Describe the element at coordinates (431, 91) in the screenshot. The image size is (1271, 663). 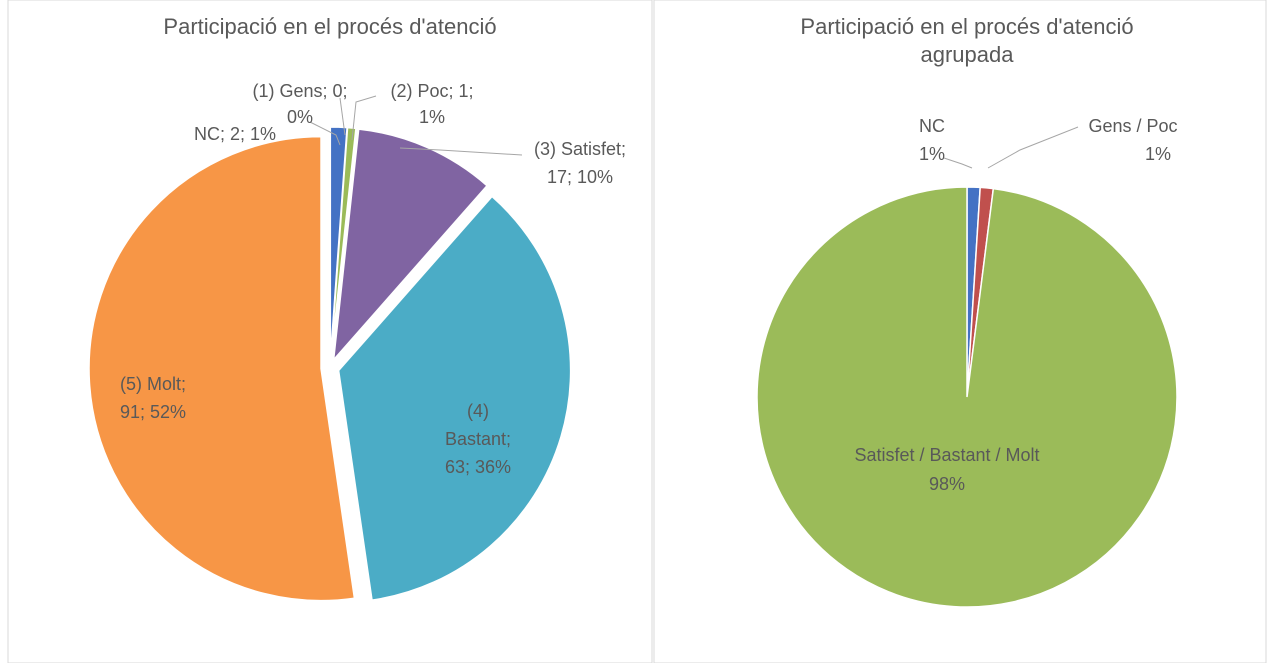
I see `data-label: (2) Poc; 1;` at that location.